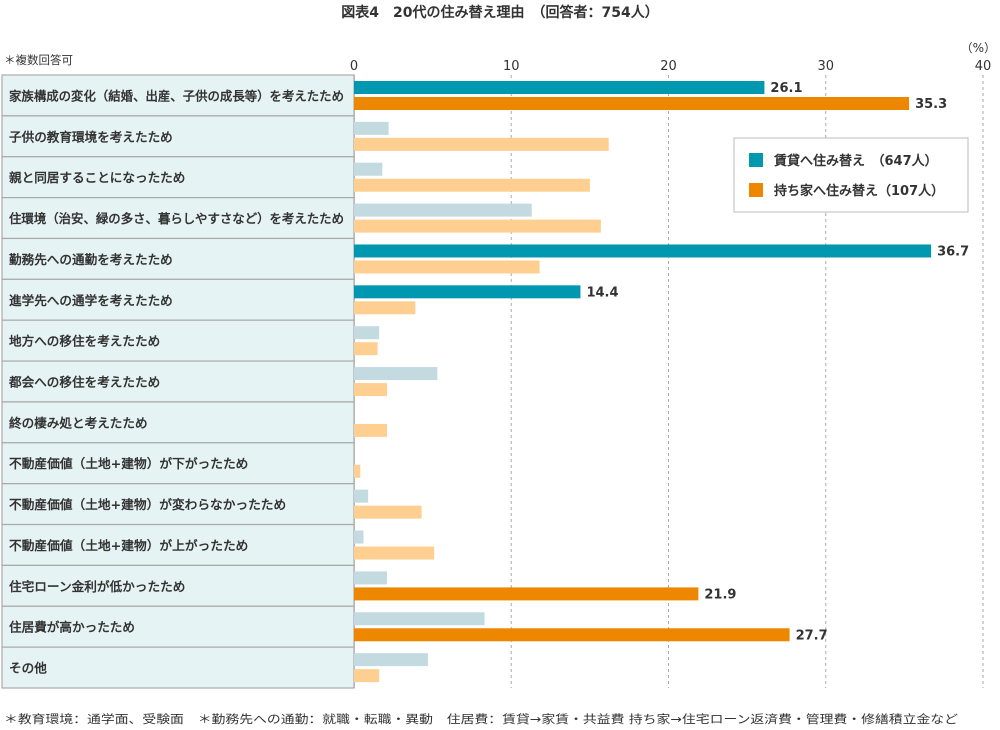 This screenshot has width=1000, height=730. What do you see at coordinates (855, 161) in the screenshot?
I see `legend-label-rental: 賃貸へ住み替え （647人）` at bounding box center [855, 161].